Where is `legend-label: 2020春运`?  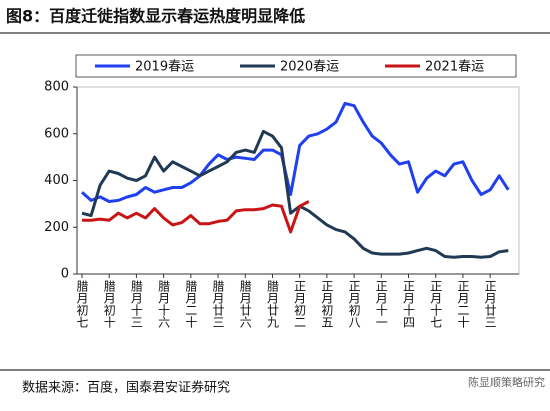
legend-label: 2020春运 is located at coordinates (309, 67).